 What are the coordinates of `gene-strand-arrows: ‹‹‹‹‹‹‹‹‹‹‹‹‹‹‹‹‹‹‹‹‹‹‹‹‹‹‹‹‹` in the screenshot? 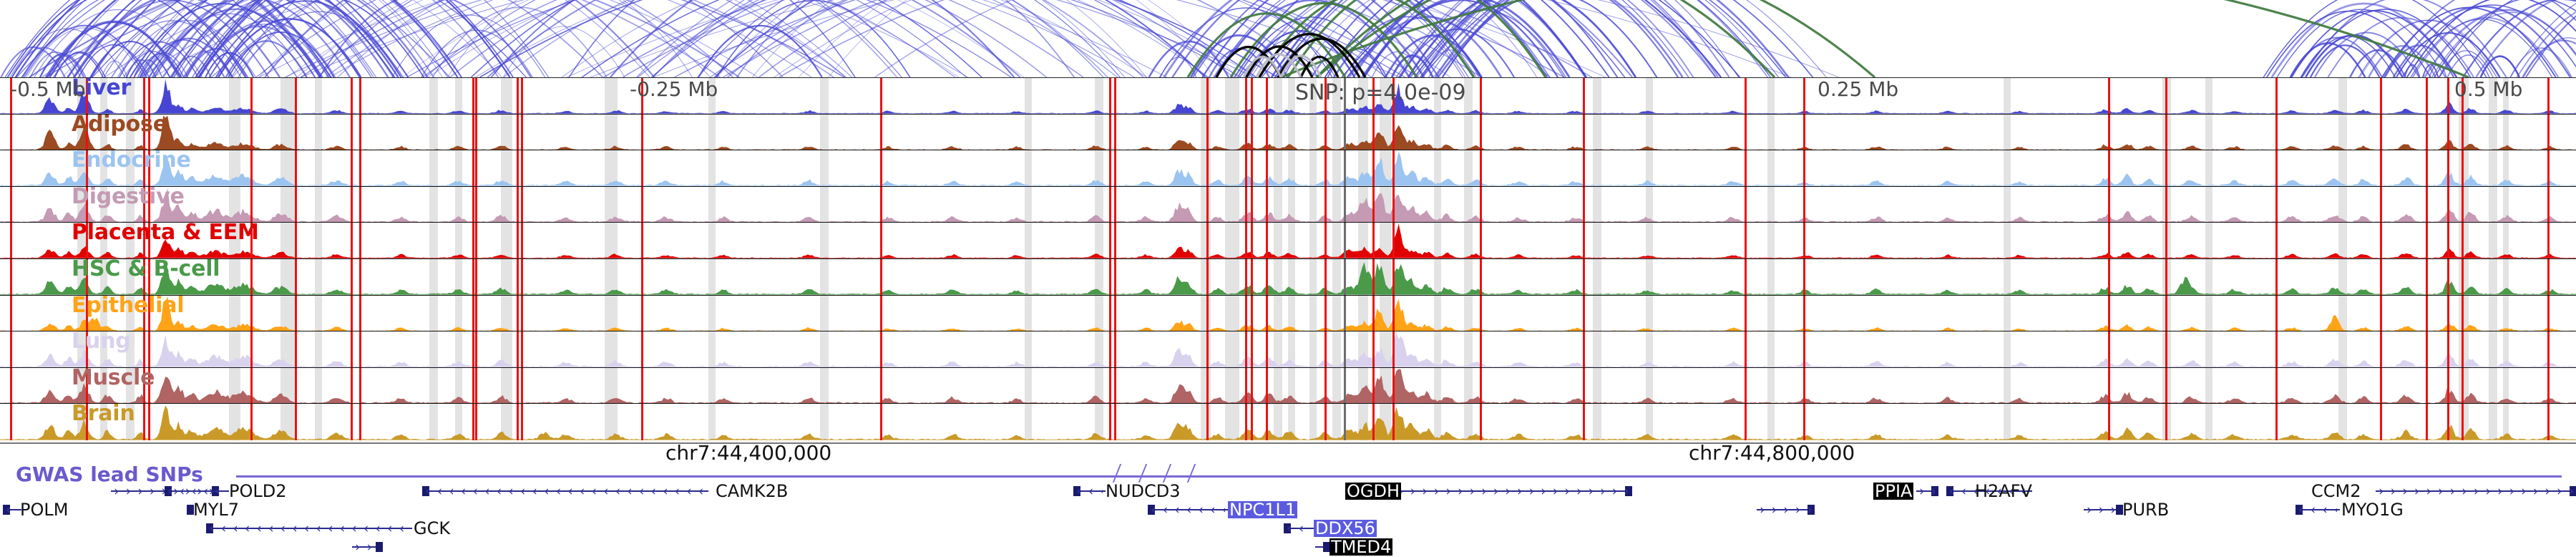 It's located at (565, 491).